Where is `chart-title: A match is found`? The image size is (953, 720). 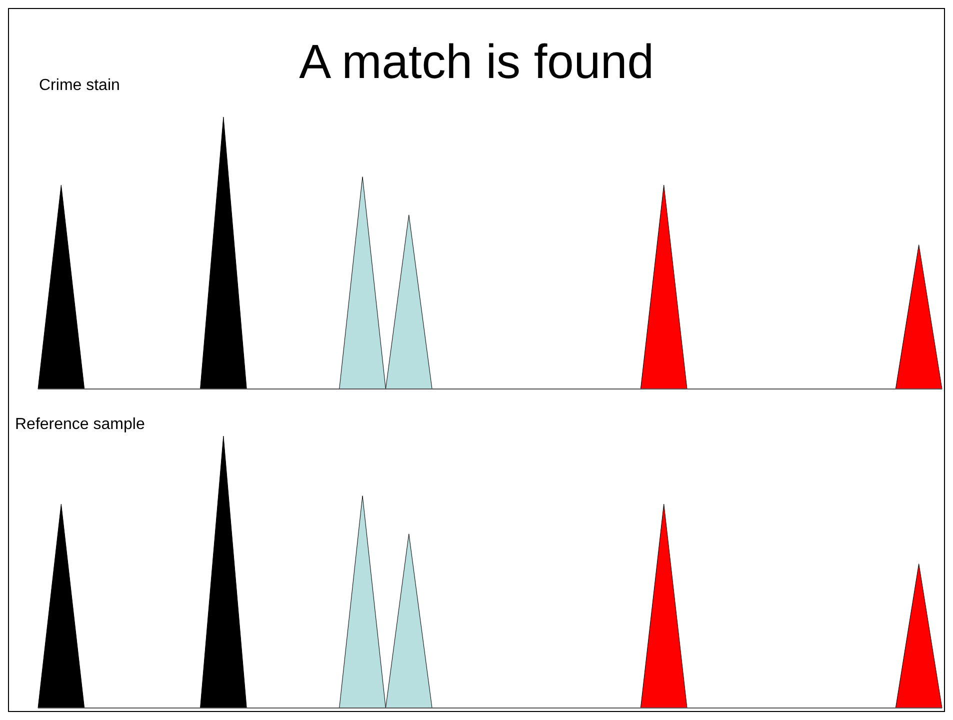 chart-title: A match is found is located at coordinates (476, 62).